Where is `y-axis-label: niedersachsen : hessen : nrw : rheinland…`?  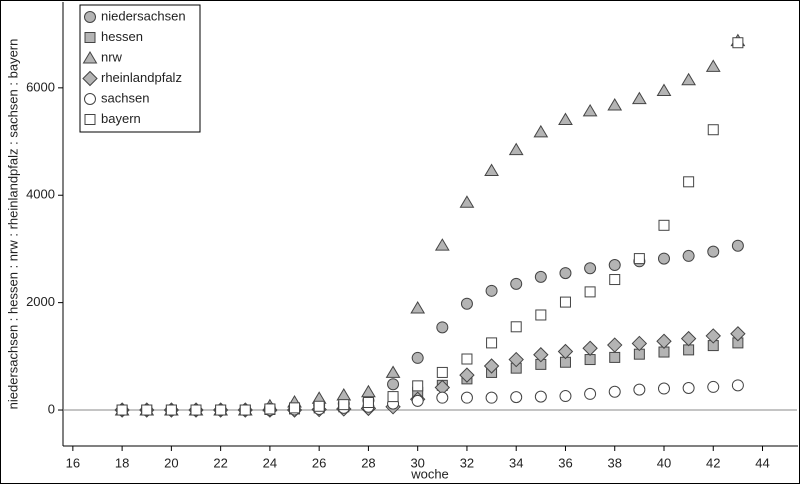 y-axis-label: niedersachsen : hessen : nrw : rheinland… is located at coordinates (12, 224).